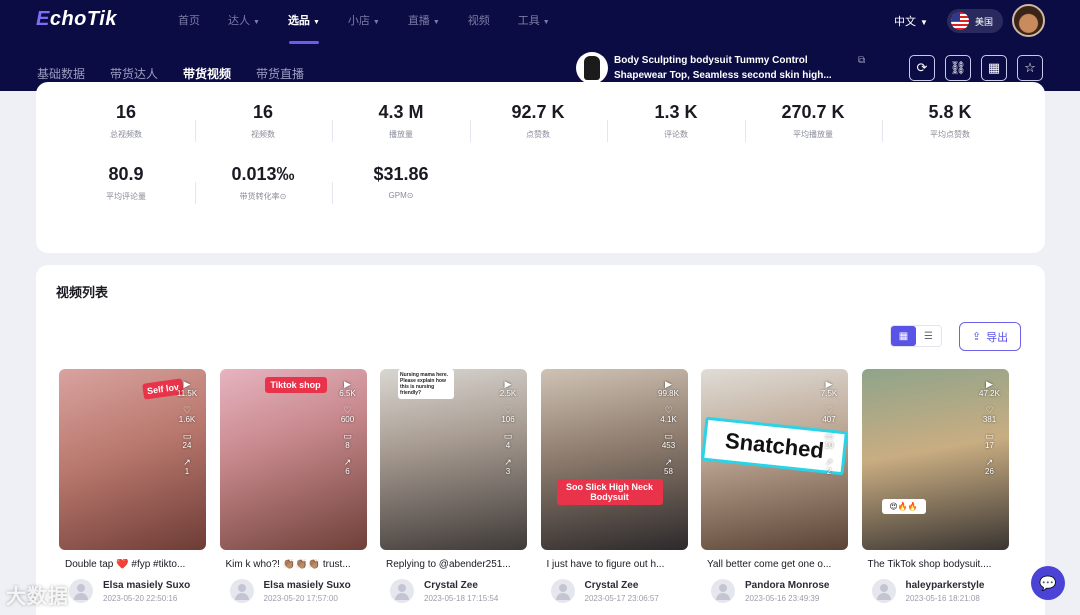 The height and width of the screenshot is (615, 1080). Describe the element at coordinates (774, 459) in the screenshot. I see `video-thumbnail: Snatched ▶ 7.5K ♡ 407 ▭ 10 ↗ 2` at that location.